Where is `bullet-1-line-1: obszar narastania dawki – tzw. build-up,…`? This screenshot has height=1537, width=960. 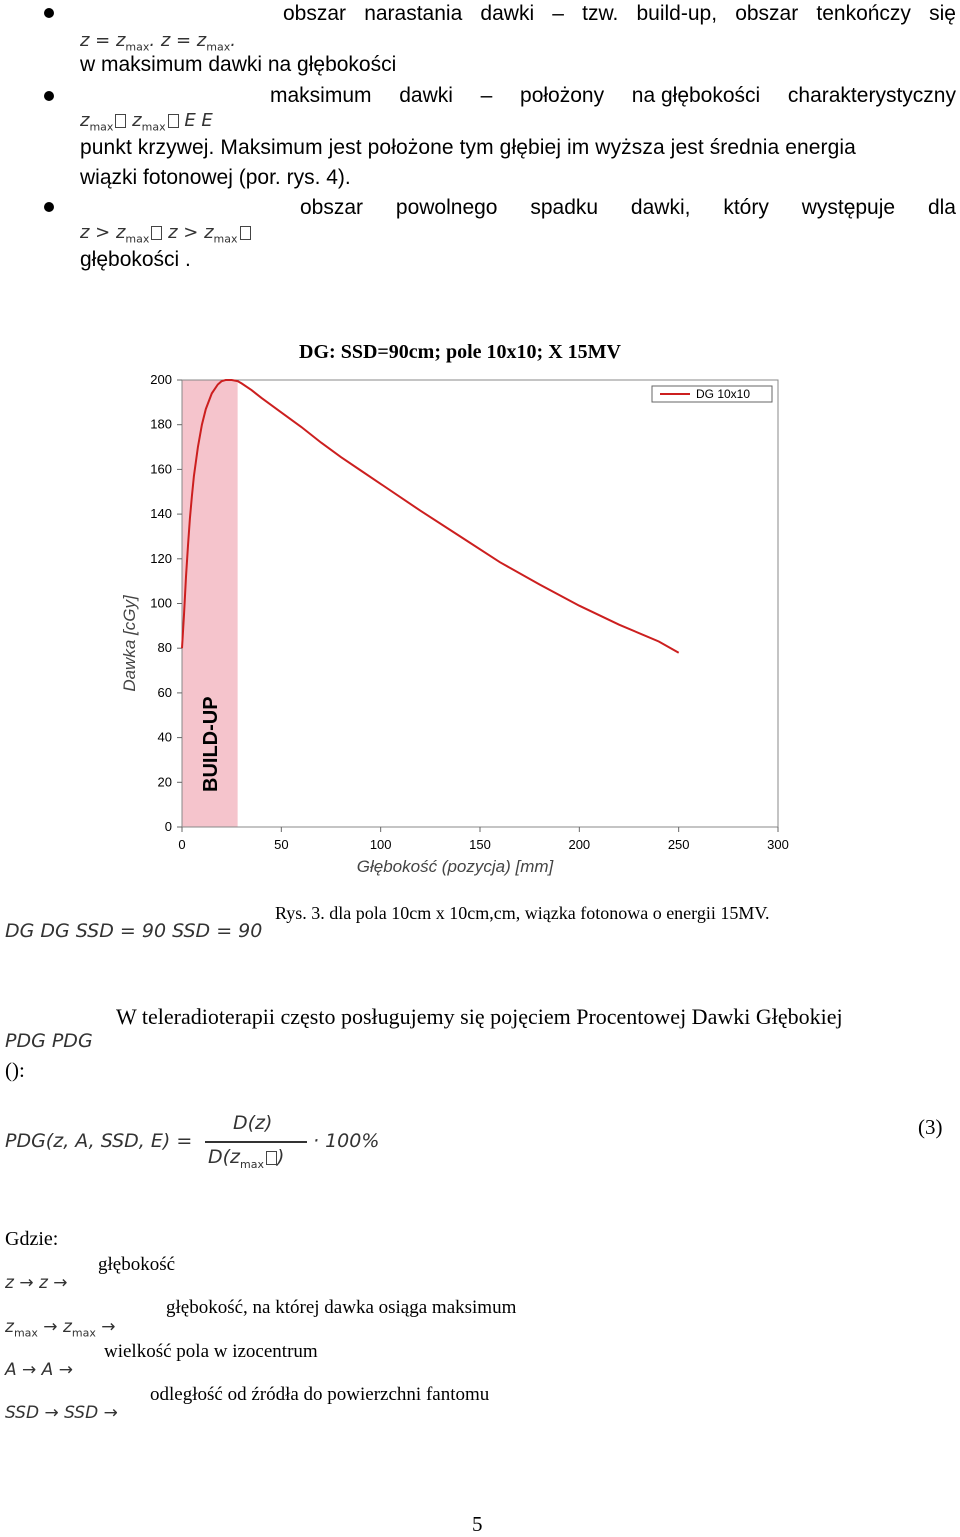
bullet-1-line-1: obszar narastania dawki – tzw. build-up,… is located at coordinates (619, 14).